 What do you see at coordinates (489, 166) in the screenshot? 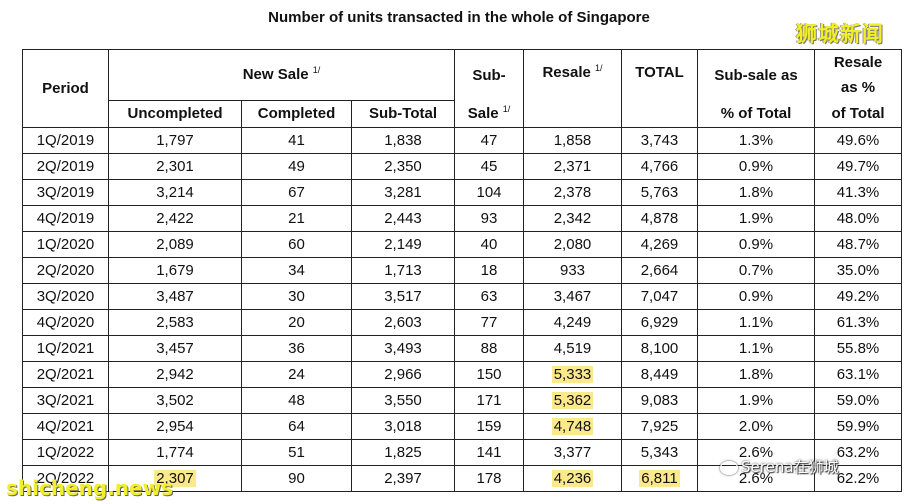
I see `cell-sub-sale: 45` at bounding box center [489, 166].